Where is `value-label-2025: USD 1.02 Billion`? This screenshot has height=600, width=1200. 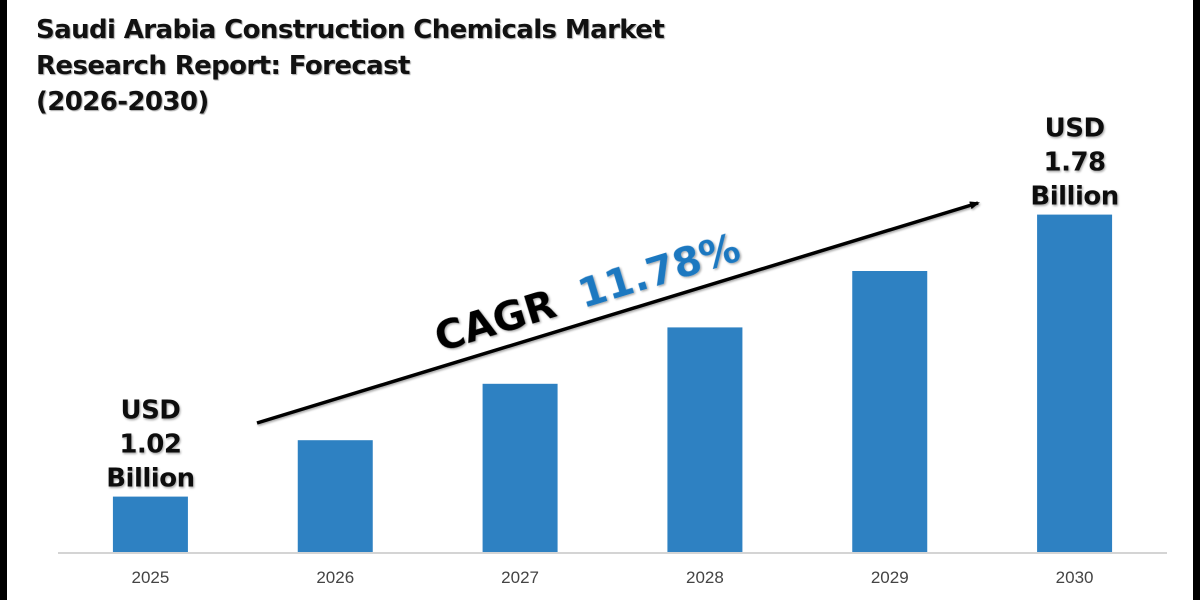
value-label-2025: USD 1.02 Billion is located at coordinates (150, 445).